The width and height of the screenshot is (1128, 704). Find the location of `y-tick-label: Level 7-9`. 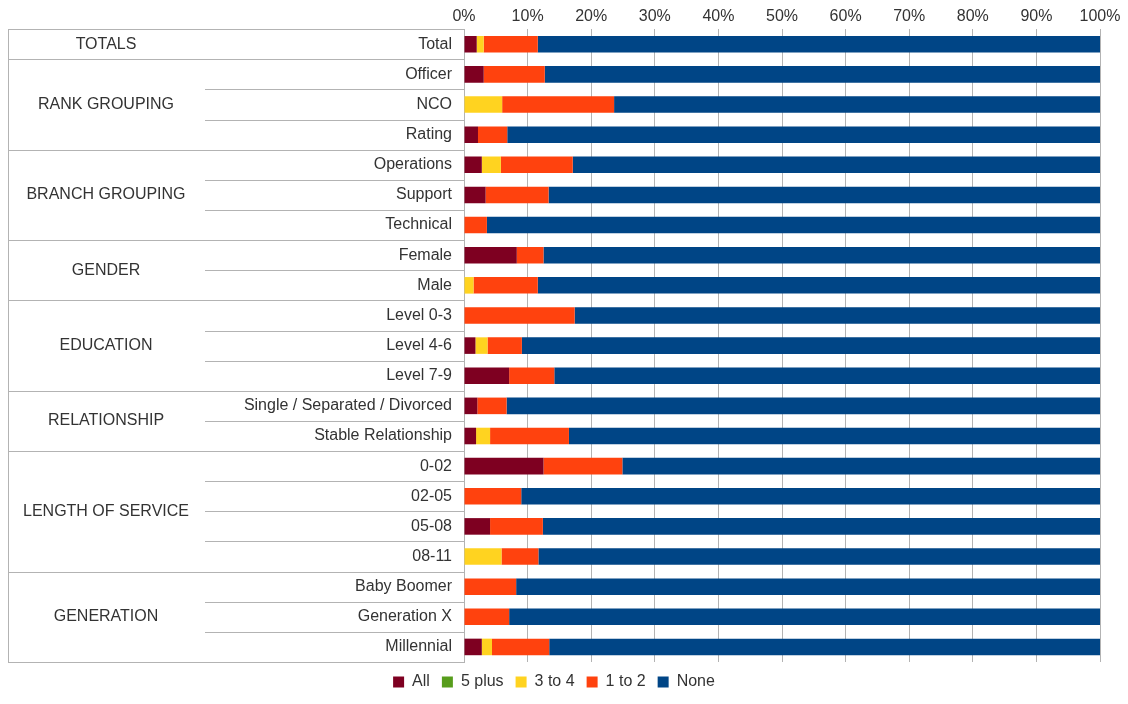

y-tick-label: Level 7-9 is located at coordinates (419, 375).